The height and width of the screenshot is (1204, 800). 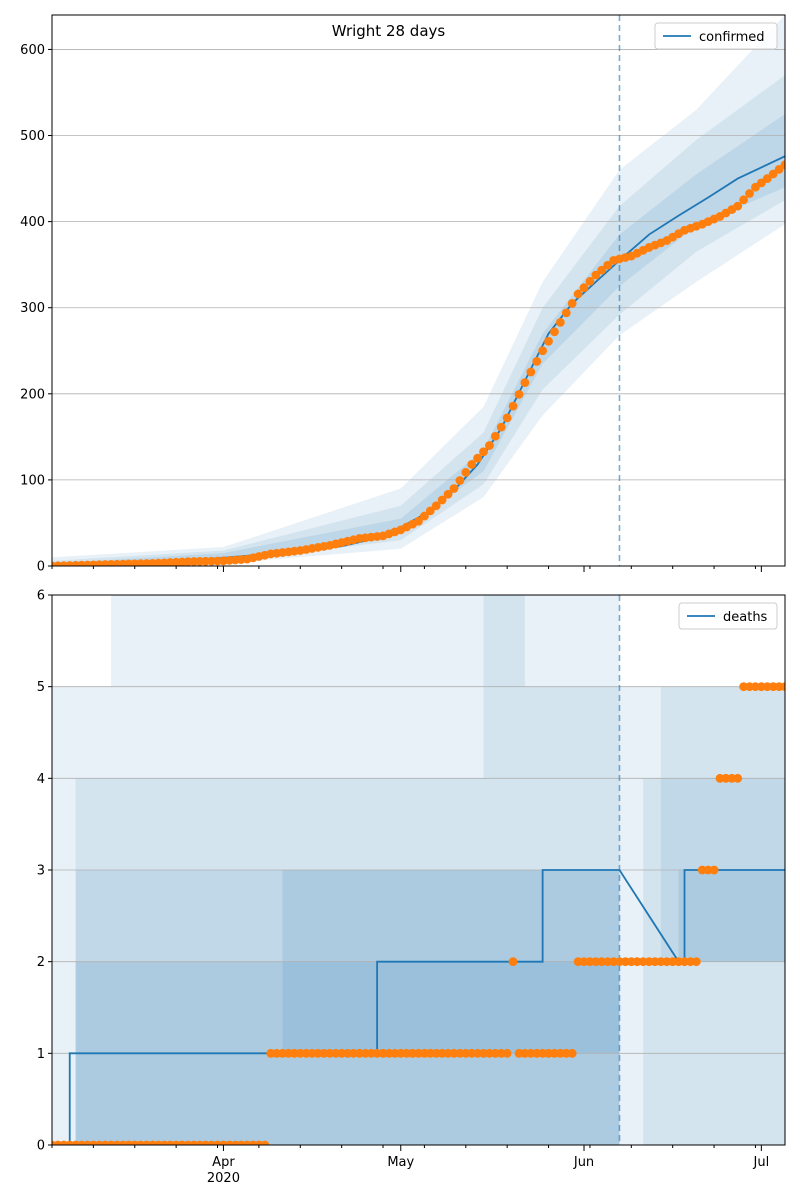 What do you see at coordinates (41, 962) in the screenshot?
I see `y-tick-label: 2` at bounding box center [41, 962].